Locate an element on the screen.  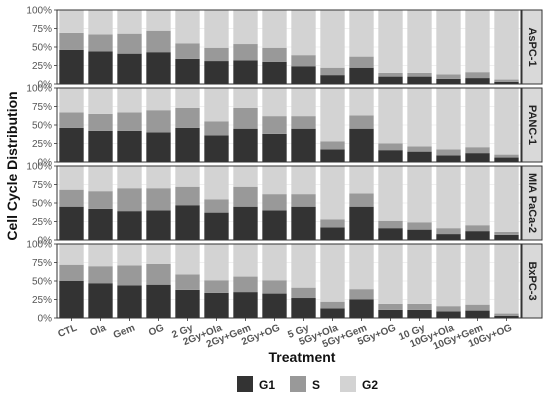
x-axis-title: Treatment is located at coordinates (302, 357).